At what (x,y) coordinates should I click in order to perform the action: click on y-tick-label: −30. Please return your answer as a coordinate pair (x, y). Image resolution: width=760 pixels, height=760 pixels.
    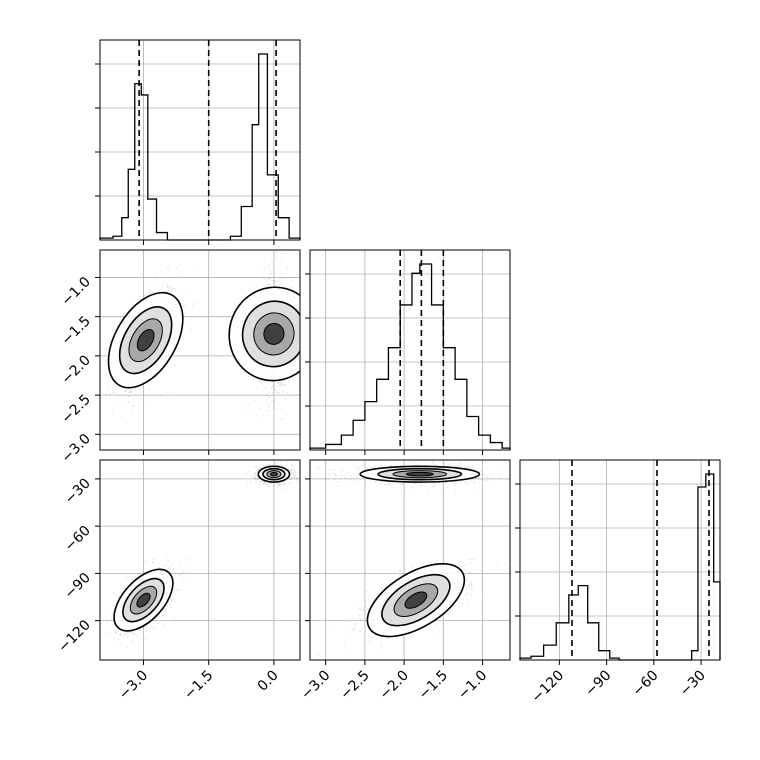
    Looking at the image, I should click on (78, 491).